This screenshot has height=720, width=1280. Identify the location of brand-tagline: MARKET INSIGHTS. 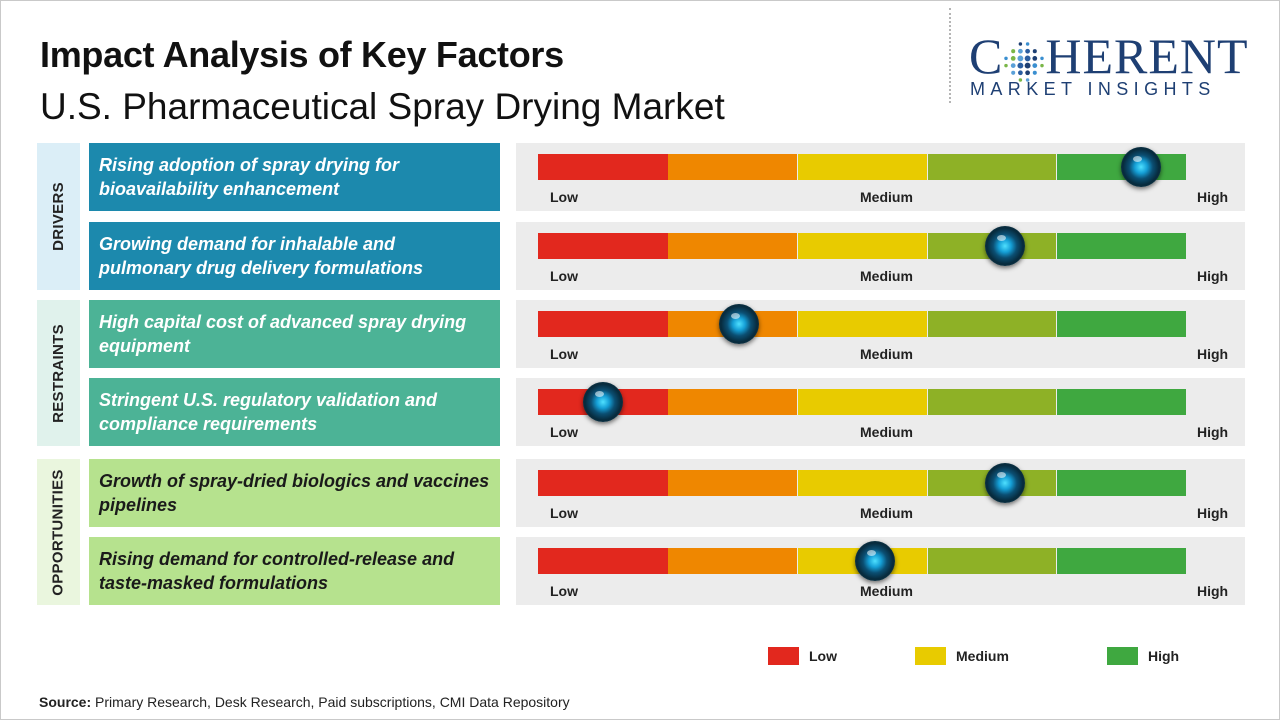
(1093, 89).